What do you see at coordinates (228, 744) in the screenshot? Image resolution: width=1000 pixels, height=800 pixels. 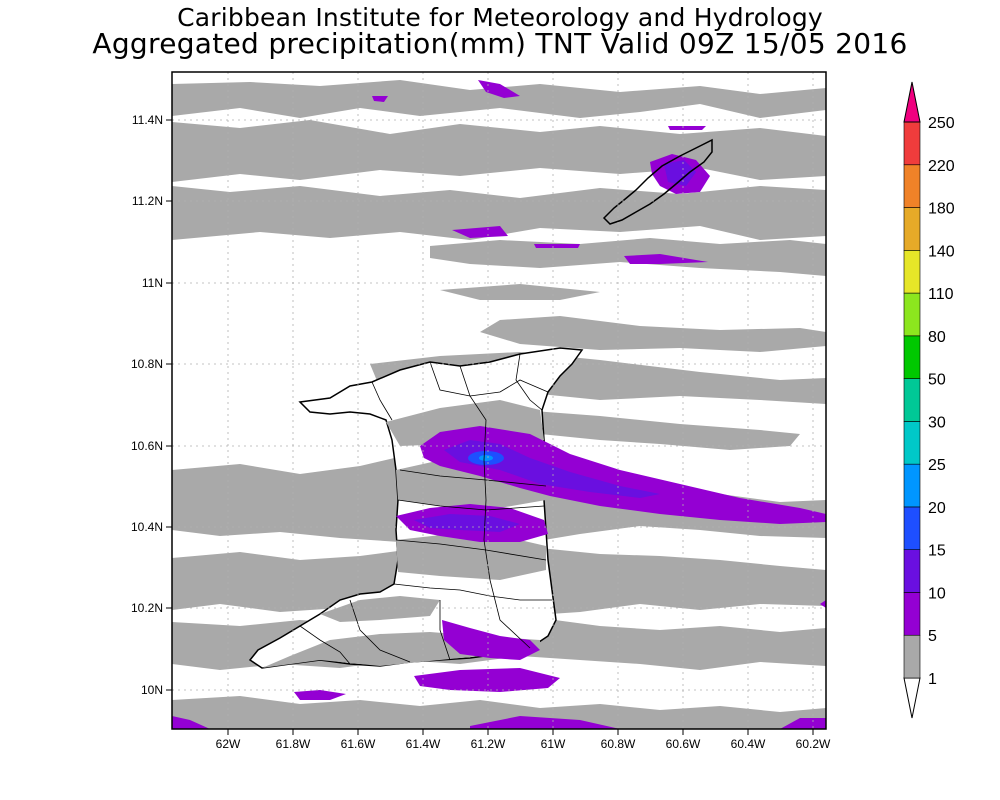 I see `lon-tick-label: 62W` at bounding box center [228, 744].